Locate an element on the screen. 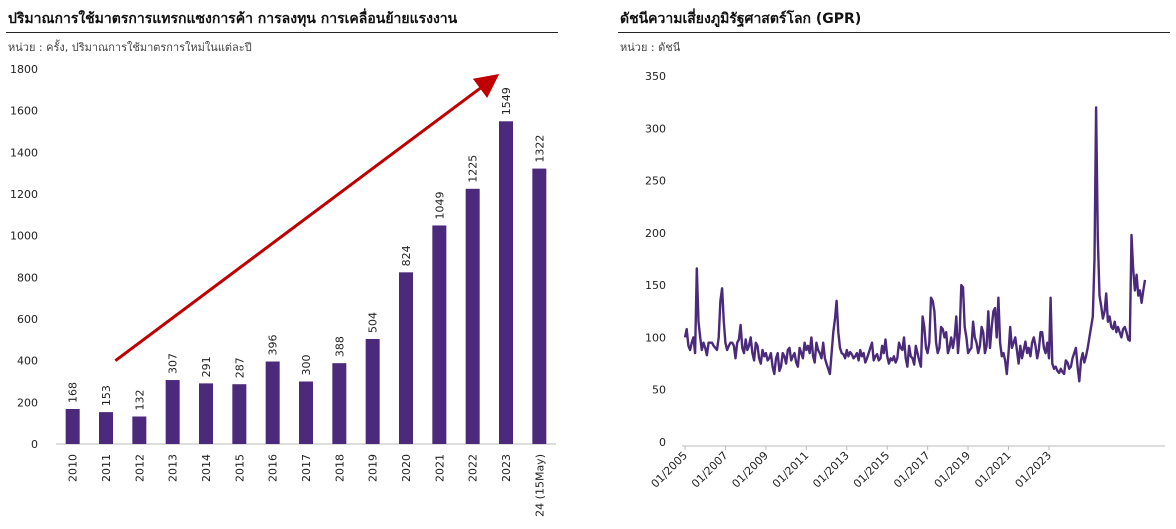 This screenshot has height=529, width=1176. x-tick-label: 24 (15May) is located at coordinates (539, 485).